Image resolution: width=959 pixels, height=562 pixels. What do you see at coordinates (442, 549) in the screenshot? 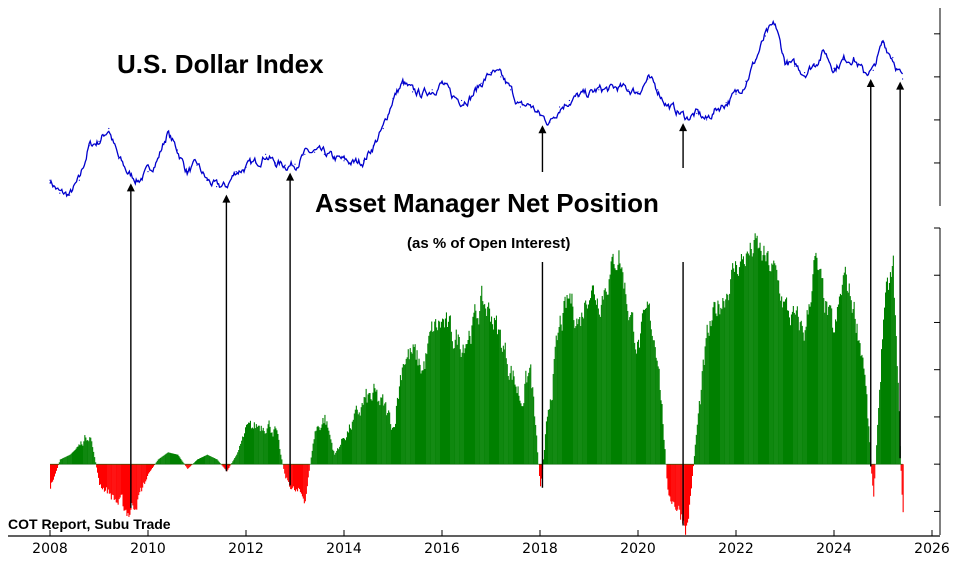
I see `x-tick-label: 2016` at bounding box center [442, 549].